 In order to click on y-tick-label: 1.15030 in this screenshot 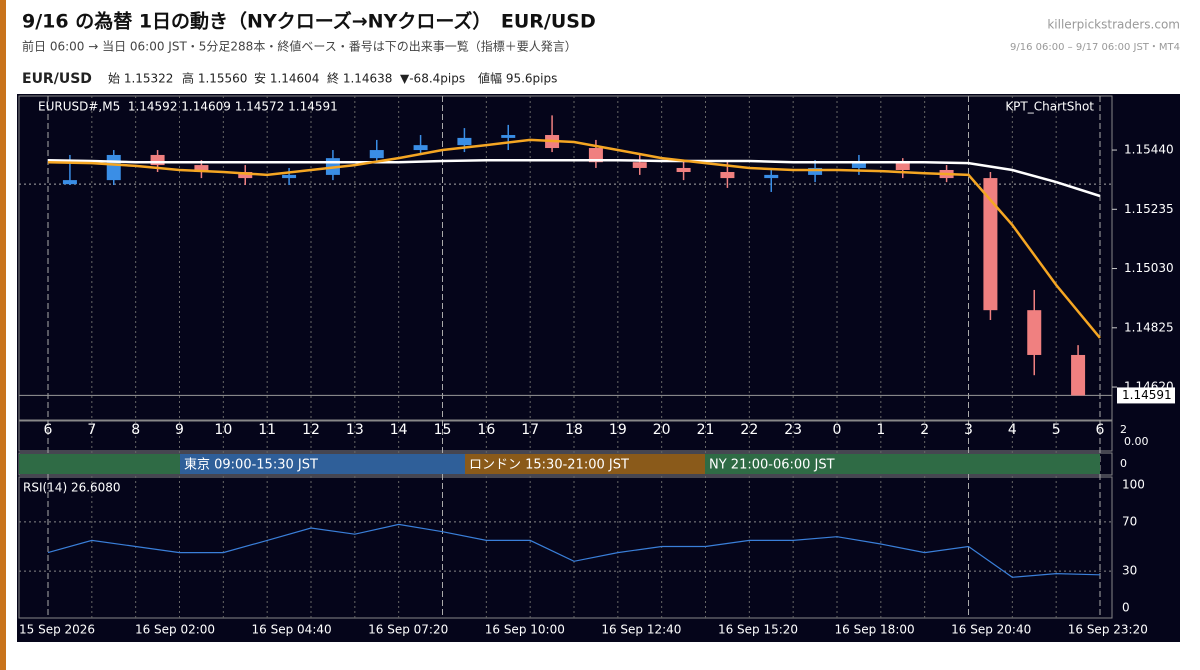, I will do `click(1149, 268)`.